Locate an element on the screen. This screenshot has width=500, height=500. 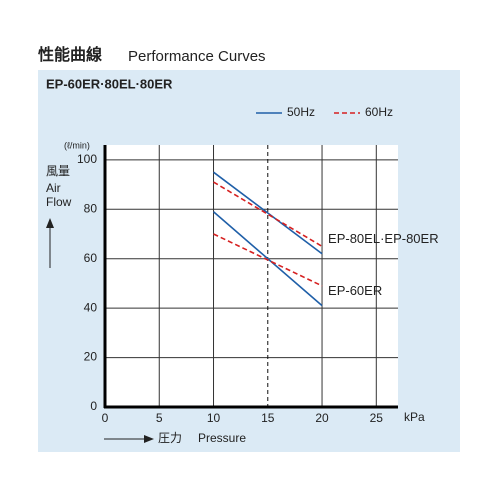
x-label-jp: 圧力 is located at coordinates (170, 438).